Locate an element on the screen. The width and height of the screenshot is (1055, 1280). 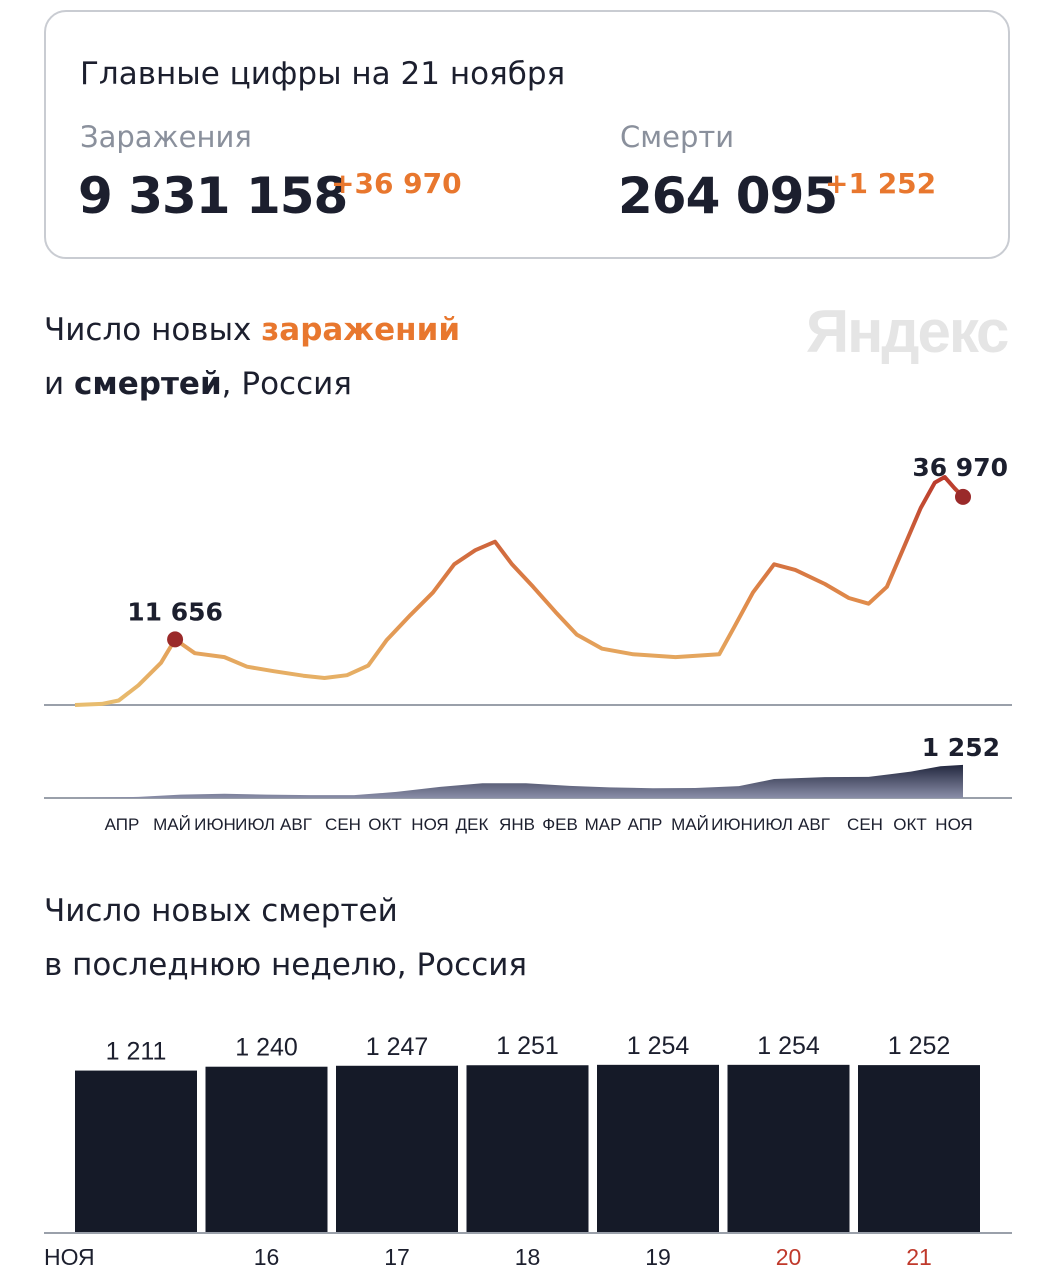
x-tick-label: МАР is located at coordinates (603, 824).